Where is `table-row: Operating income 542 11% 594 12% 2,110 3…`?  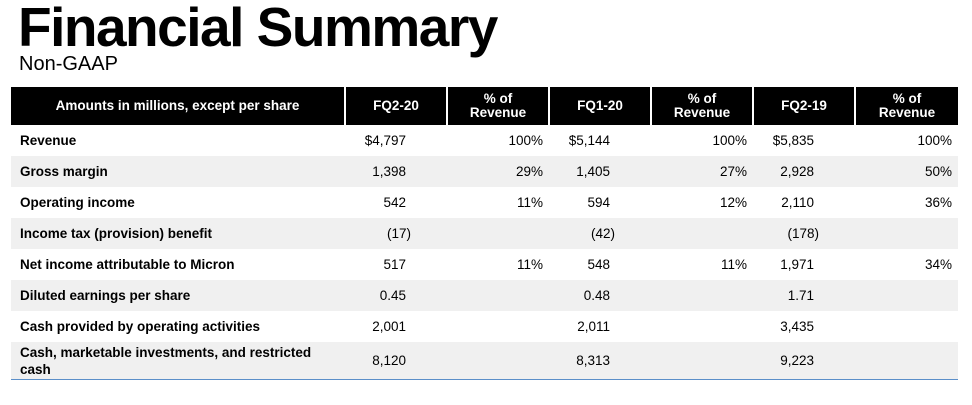 table-row: Operating income 542 11% 594 12% 2,110 3… is located at coordinates (484, 202).